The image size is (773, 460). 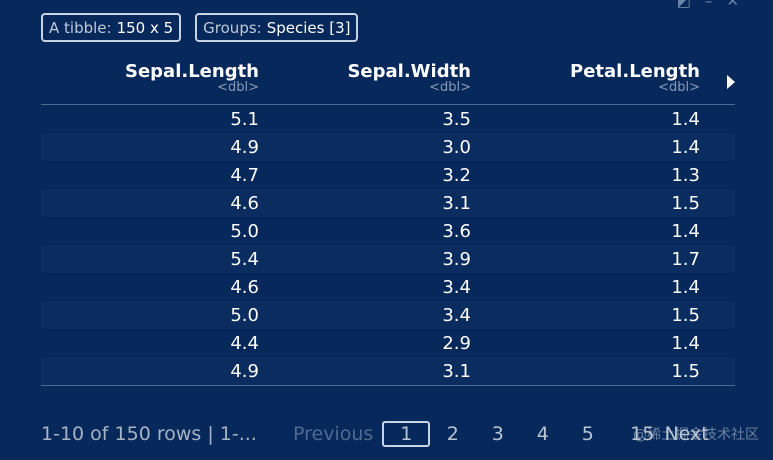 What do you see at coordinates (150, 259) in the screenshot?
I see `table-cell: 5.4` at bounding box center [150, 259].